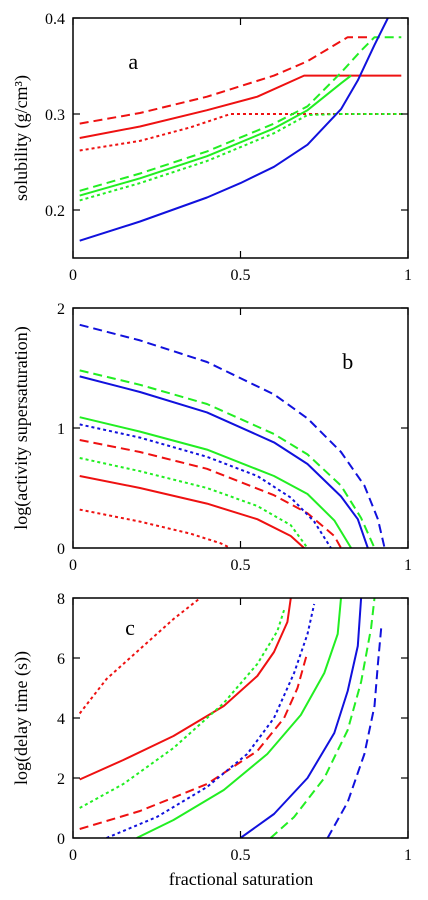 The width and height of the screenshot is (428, 900). I want to click on y-tick-label: 0.3, so click(55, 115).